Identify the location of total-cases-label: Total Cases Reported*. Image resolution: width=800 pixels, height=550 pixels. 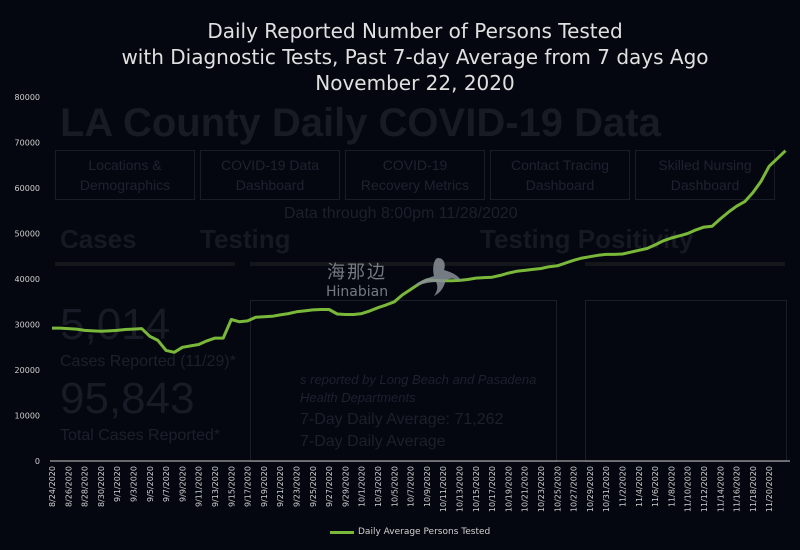
(140, 435).